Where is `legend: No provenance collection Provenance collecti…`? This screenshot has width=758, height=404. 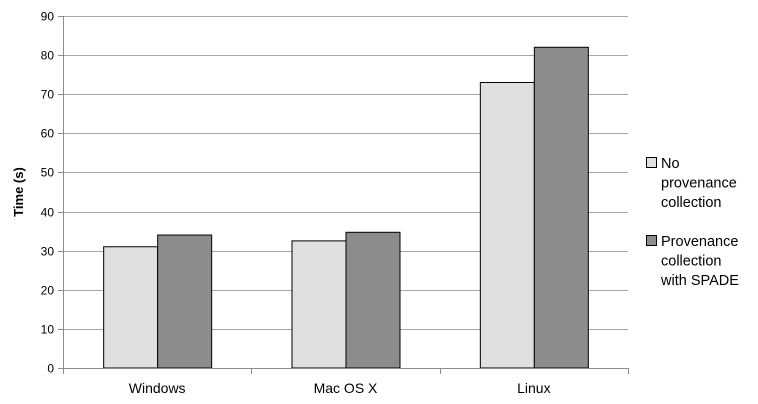 legend: No provenance collection Provenance collecti… is located at coordinates (692, 222).